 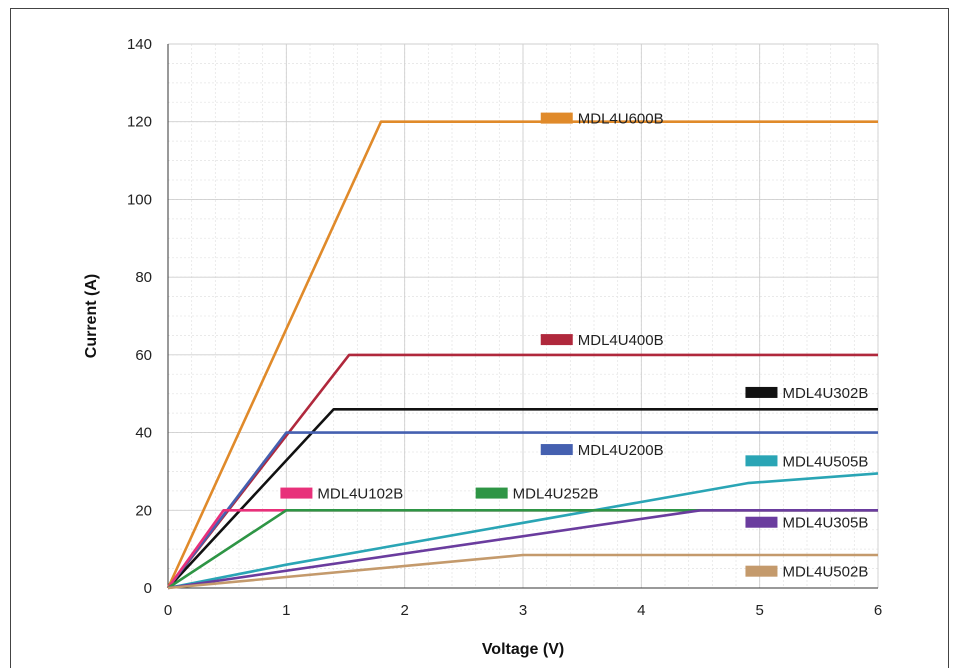 What do you see at coordinates (491, 493) in the screenshot?
I see `legend-swatch-mdl4u252b` at bounding box center [491, 493].